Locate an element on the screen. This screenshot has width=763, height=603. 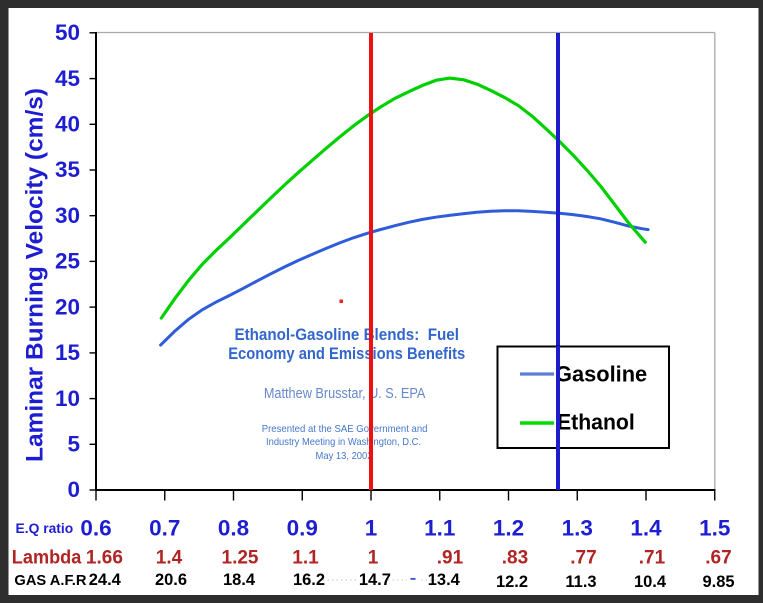
svg-text: 10.4 is located at coordinates (650, 582).